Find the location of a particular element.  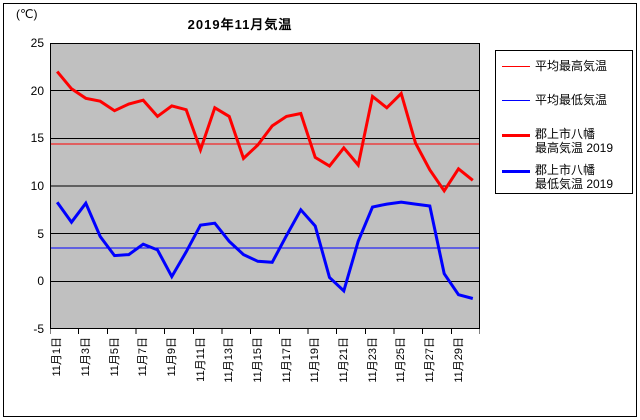

x-axis-tick-label: 11月21日 is located at coordinates (343, 360).